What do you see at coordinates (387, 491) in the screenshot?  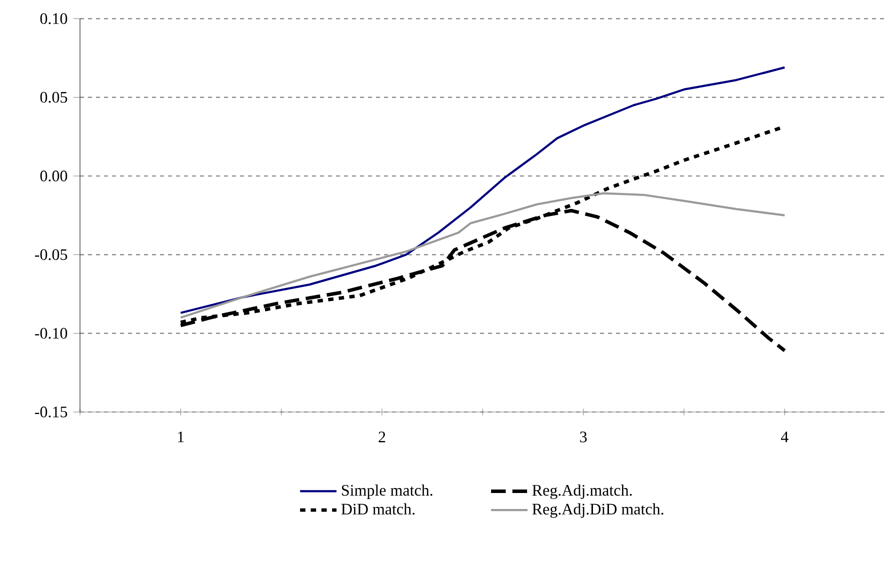 I see `legend-label: Simple match.` at bounding box center [387, 491].